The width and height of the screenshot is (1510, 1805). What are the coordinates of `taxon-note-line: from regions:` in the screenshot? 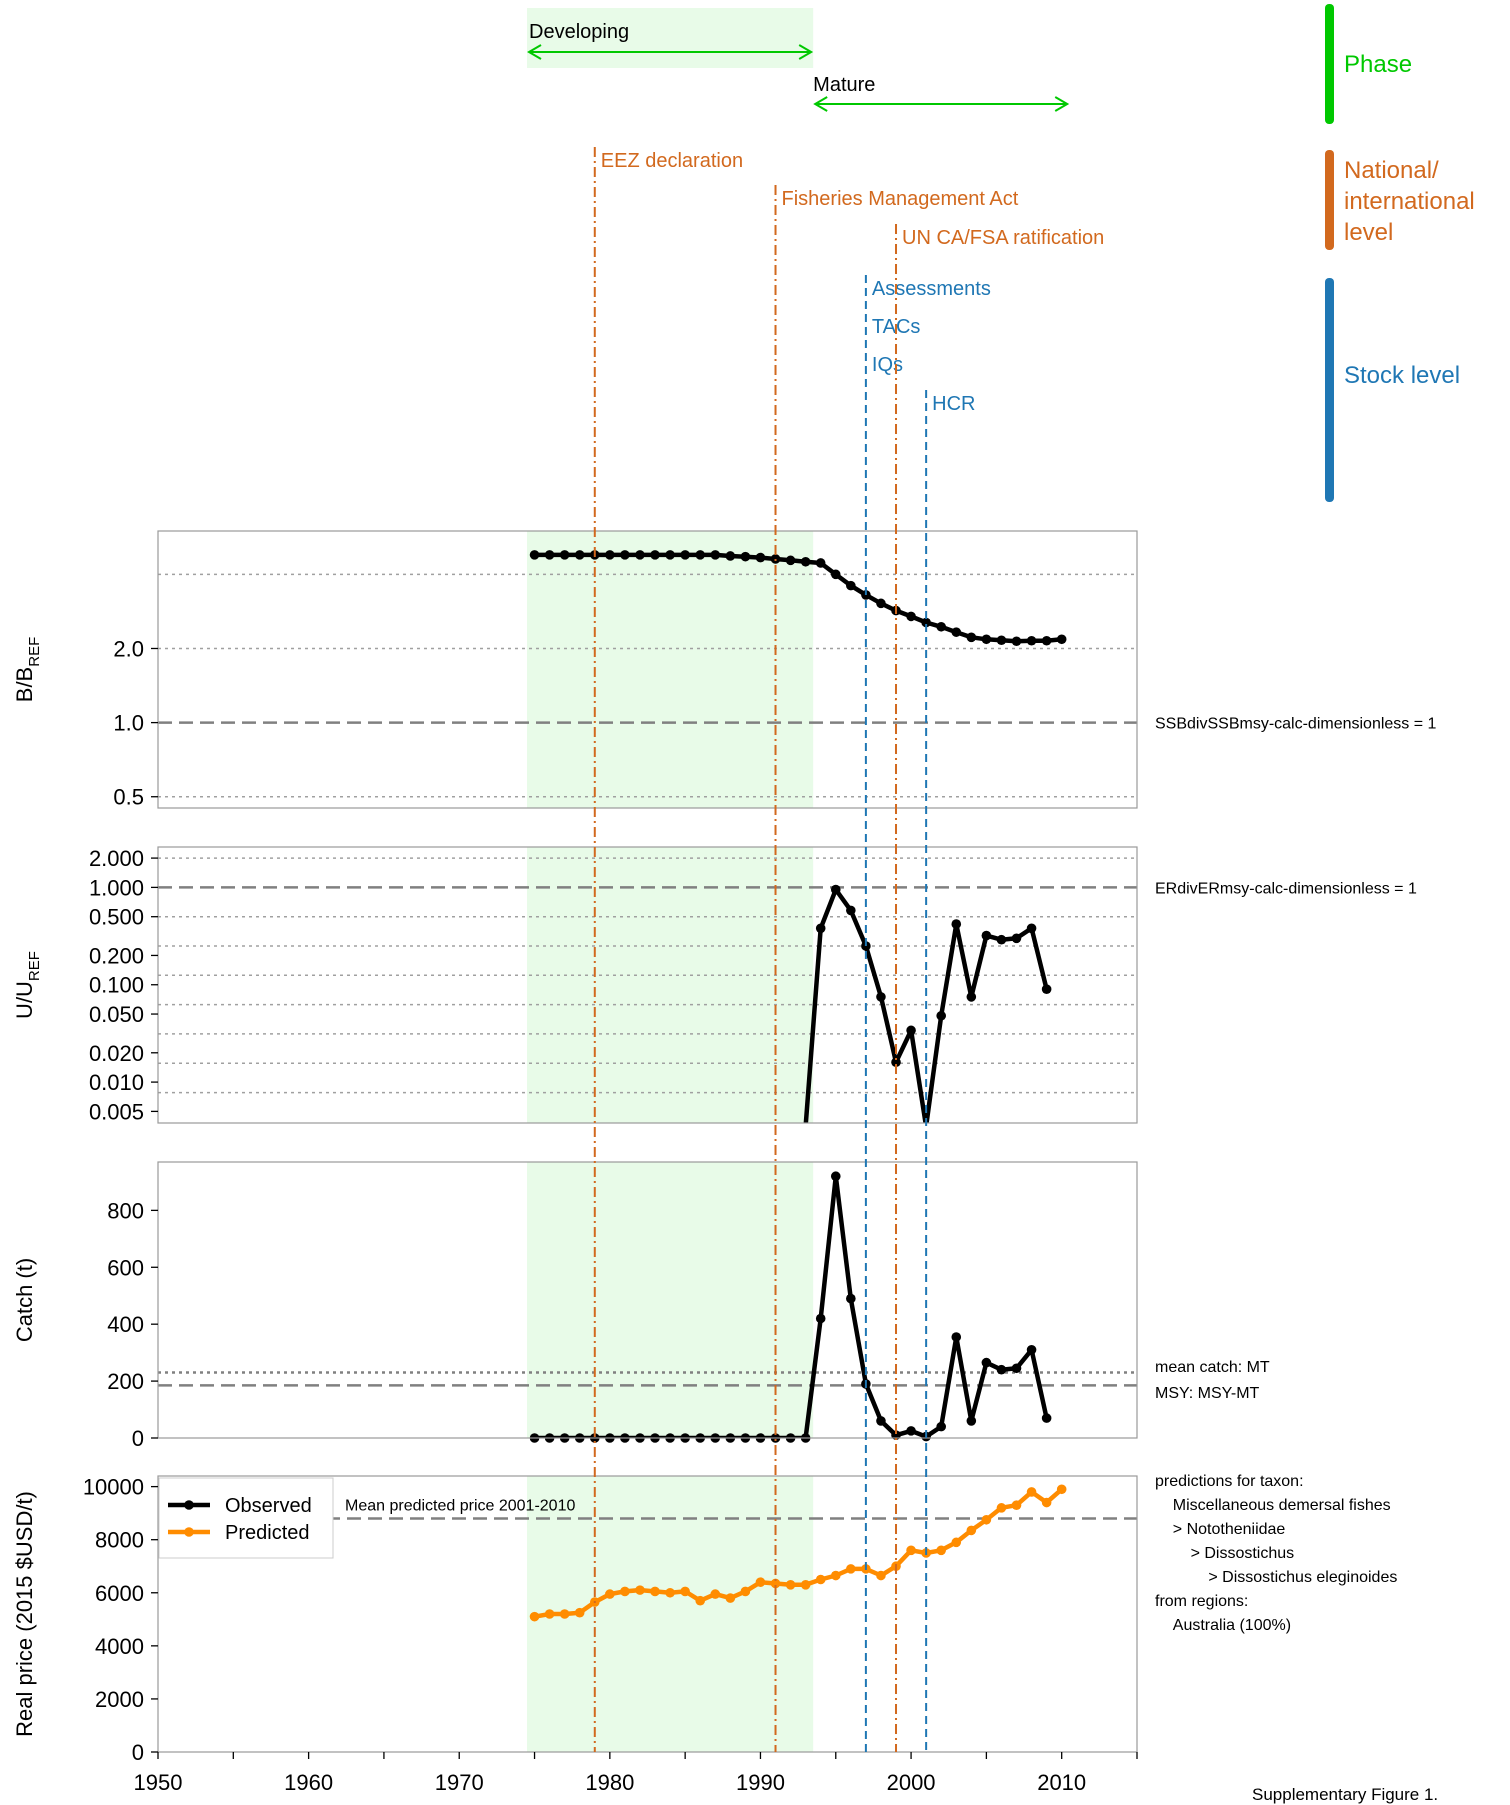 It's located at (1201, 1601).